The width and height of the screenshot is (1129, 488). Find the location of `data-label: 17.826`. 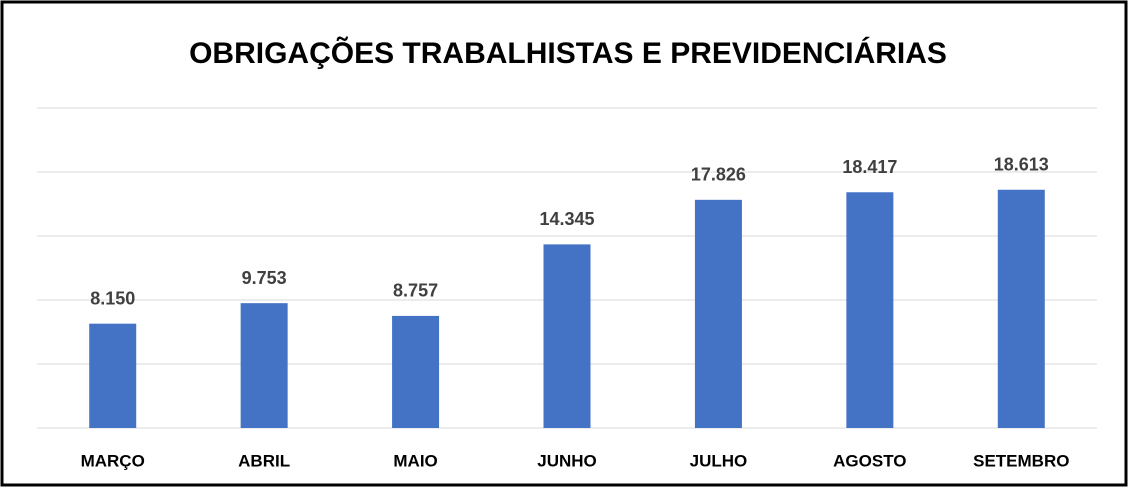

data-label: 17.826 is located at coordinates (718, 175).